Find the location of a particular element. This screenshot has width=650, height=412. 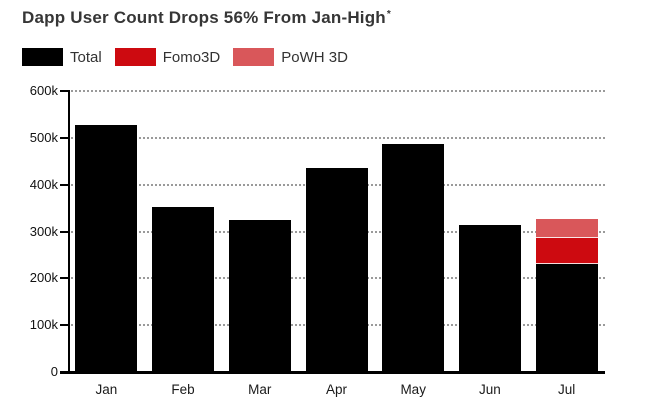

legend-item-fomo3d: Fomo3D is located at coordinates (167, 57).